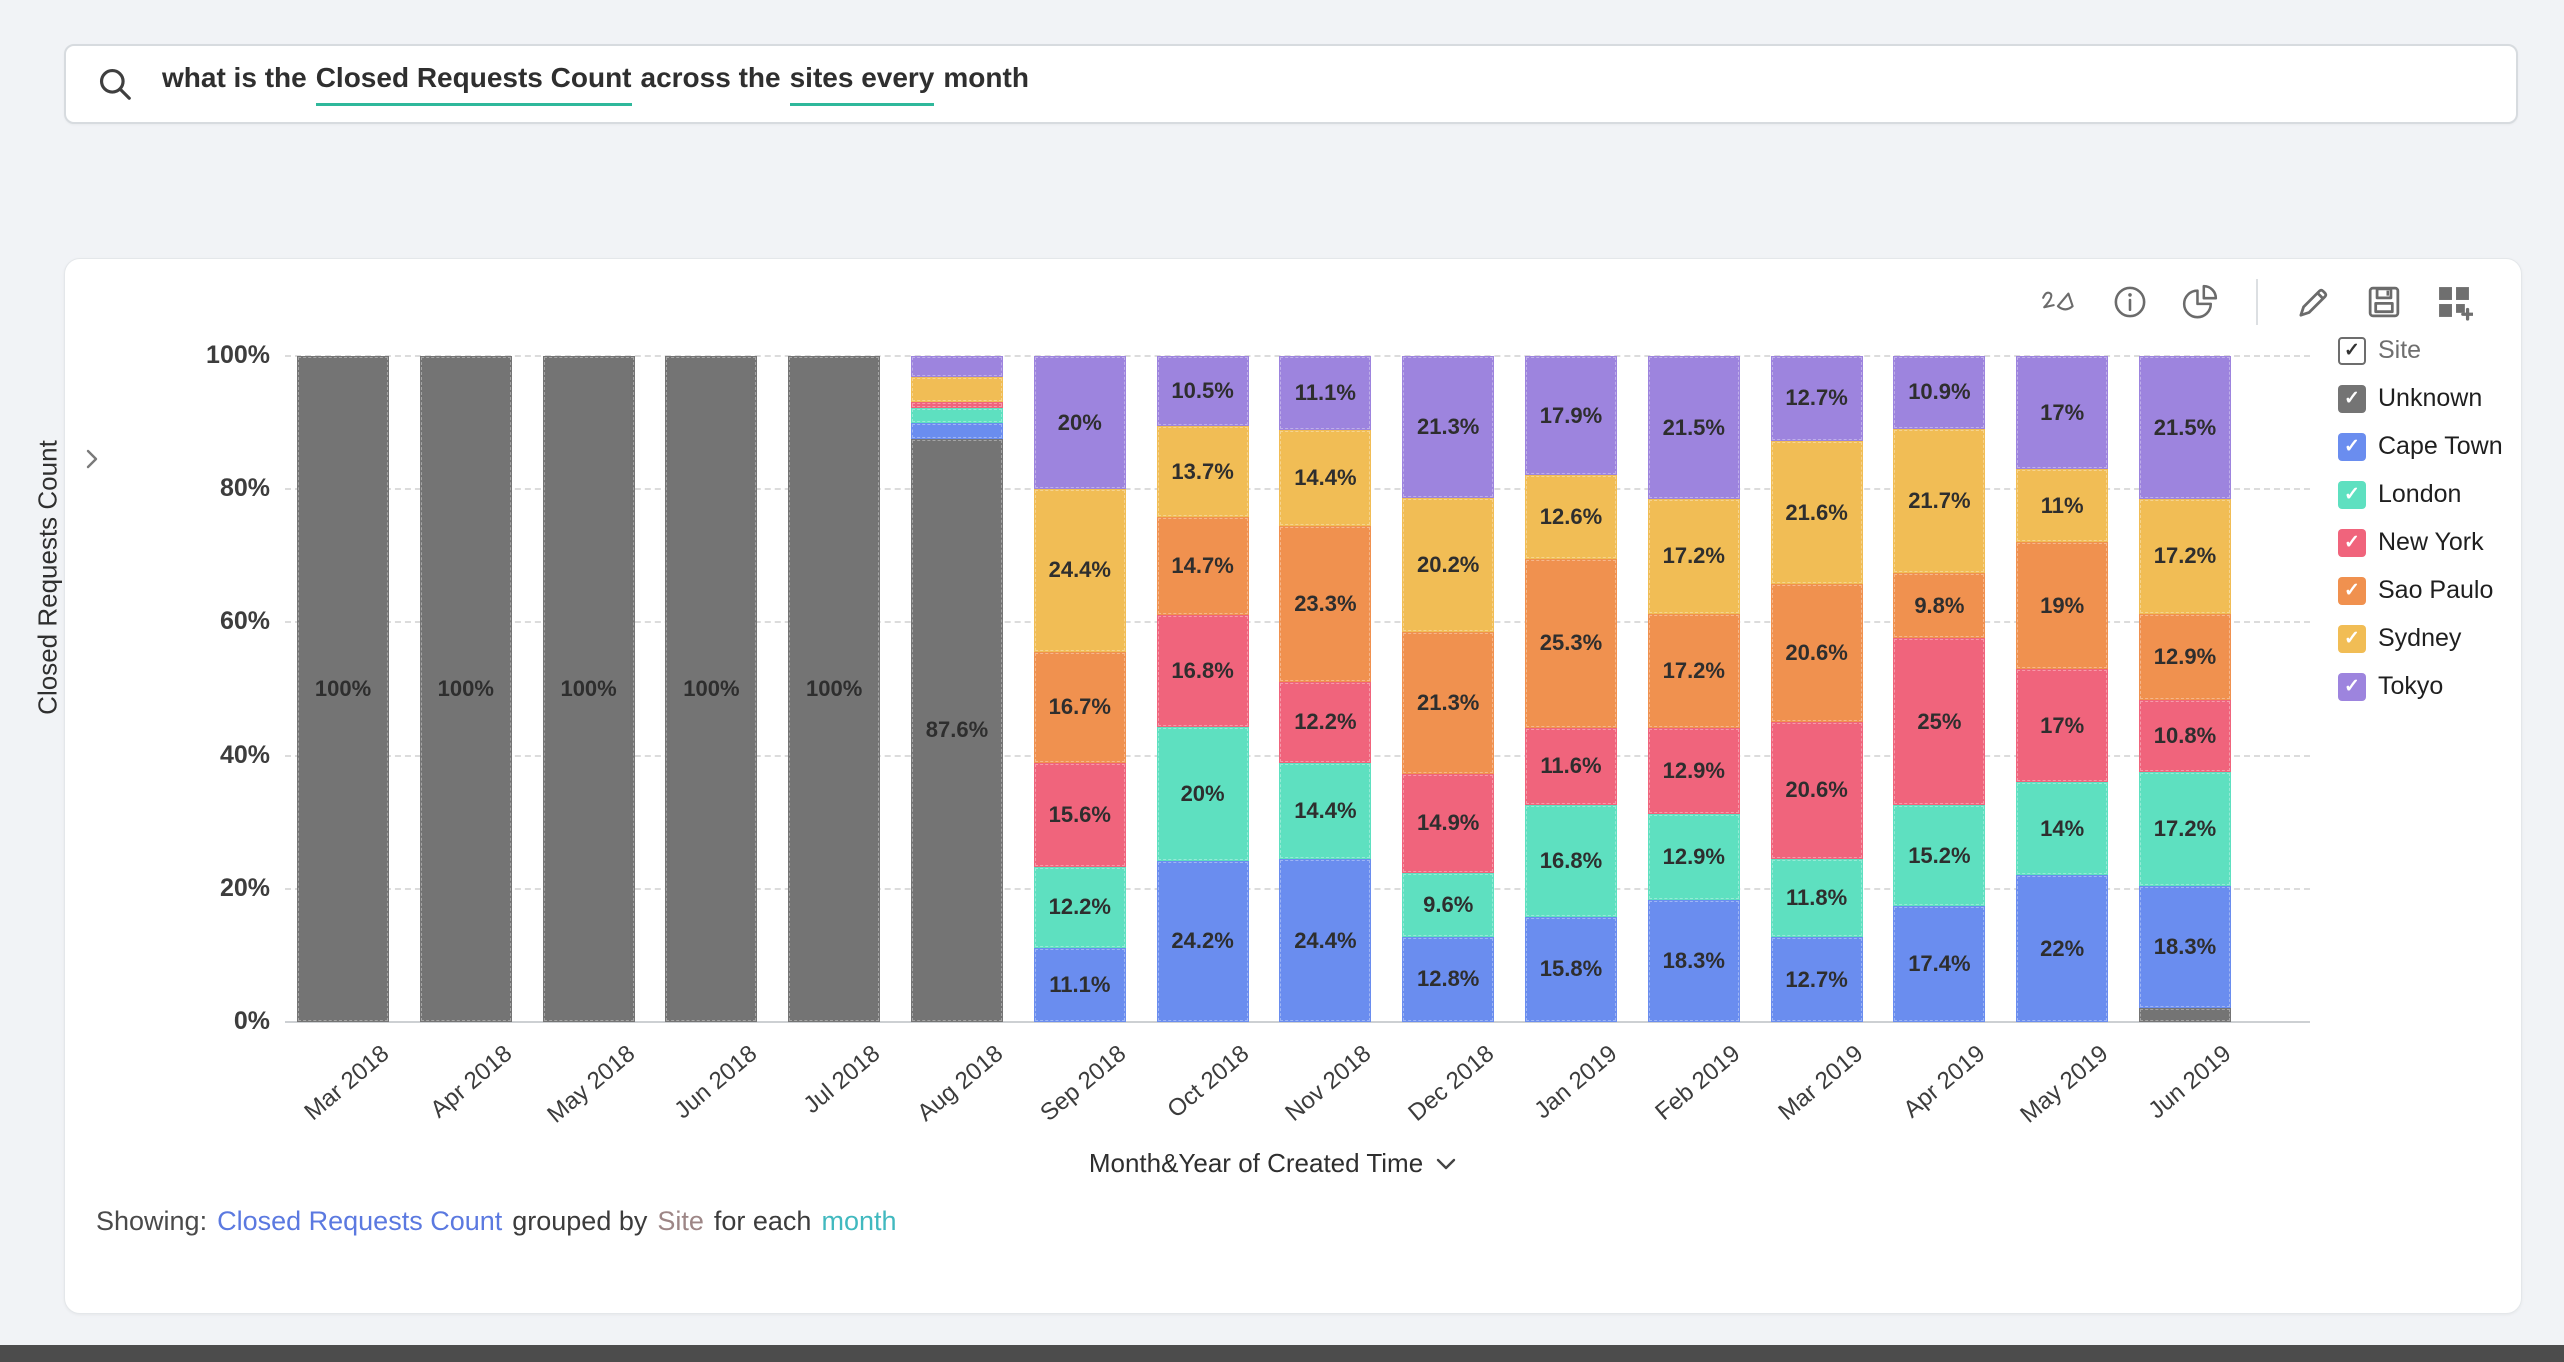 The height and width of the screenshot is (1362, 2564). I want to click on y-axis-title: Closed Requests Count, so click(47, 577).